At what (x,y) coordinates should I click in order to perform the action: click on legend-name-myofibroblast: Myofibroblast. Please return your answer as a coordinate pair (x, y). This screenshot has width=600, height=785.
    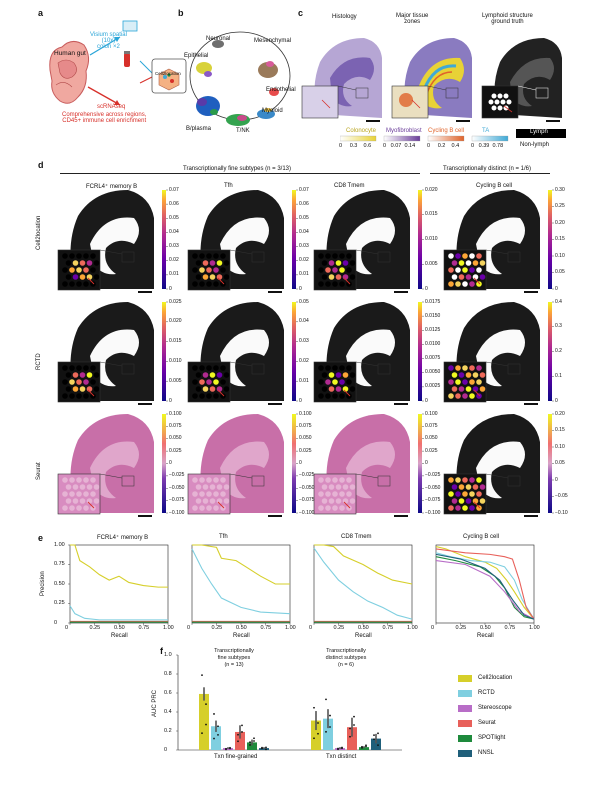
    Looking at the image, I should click on (404, 131).